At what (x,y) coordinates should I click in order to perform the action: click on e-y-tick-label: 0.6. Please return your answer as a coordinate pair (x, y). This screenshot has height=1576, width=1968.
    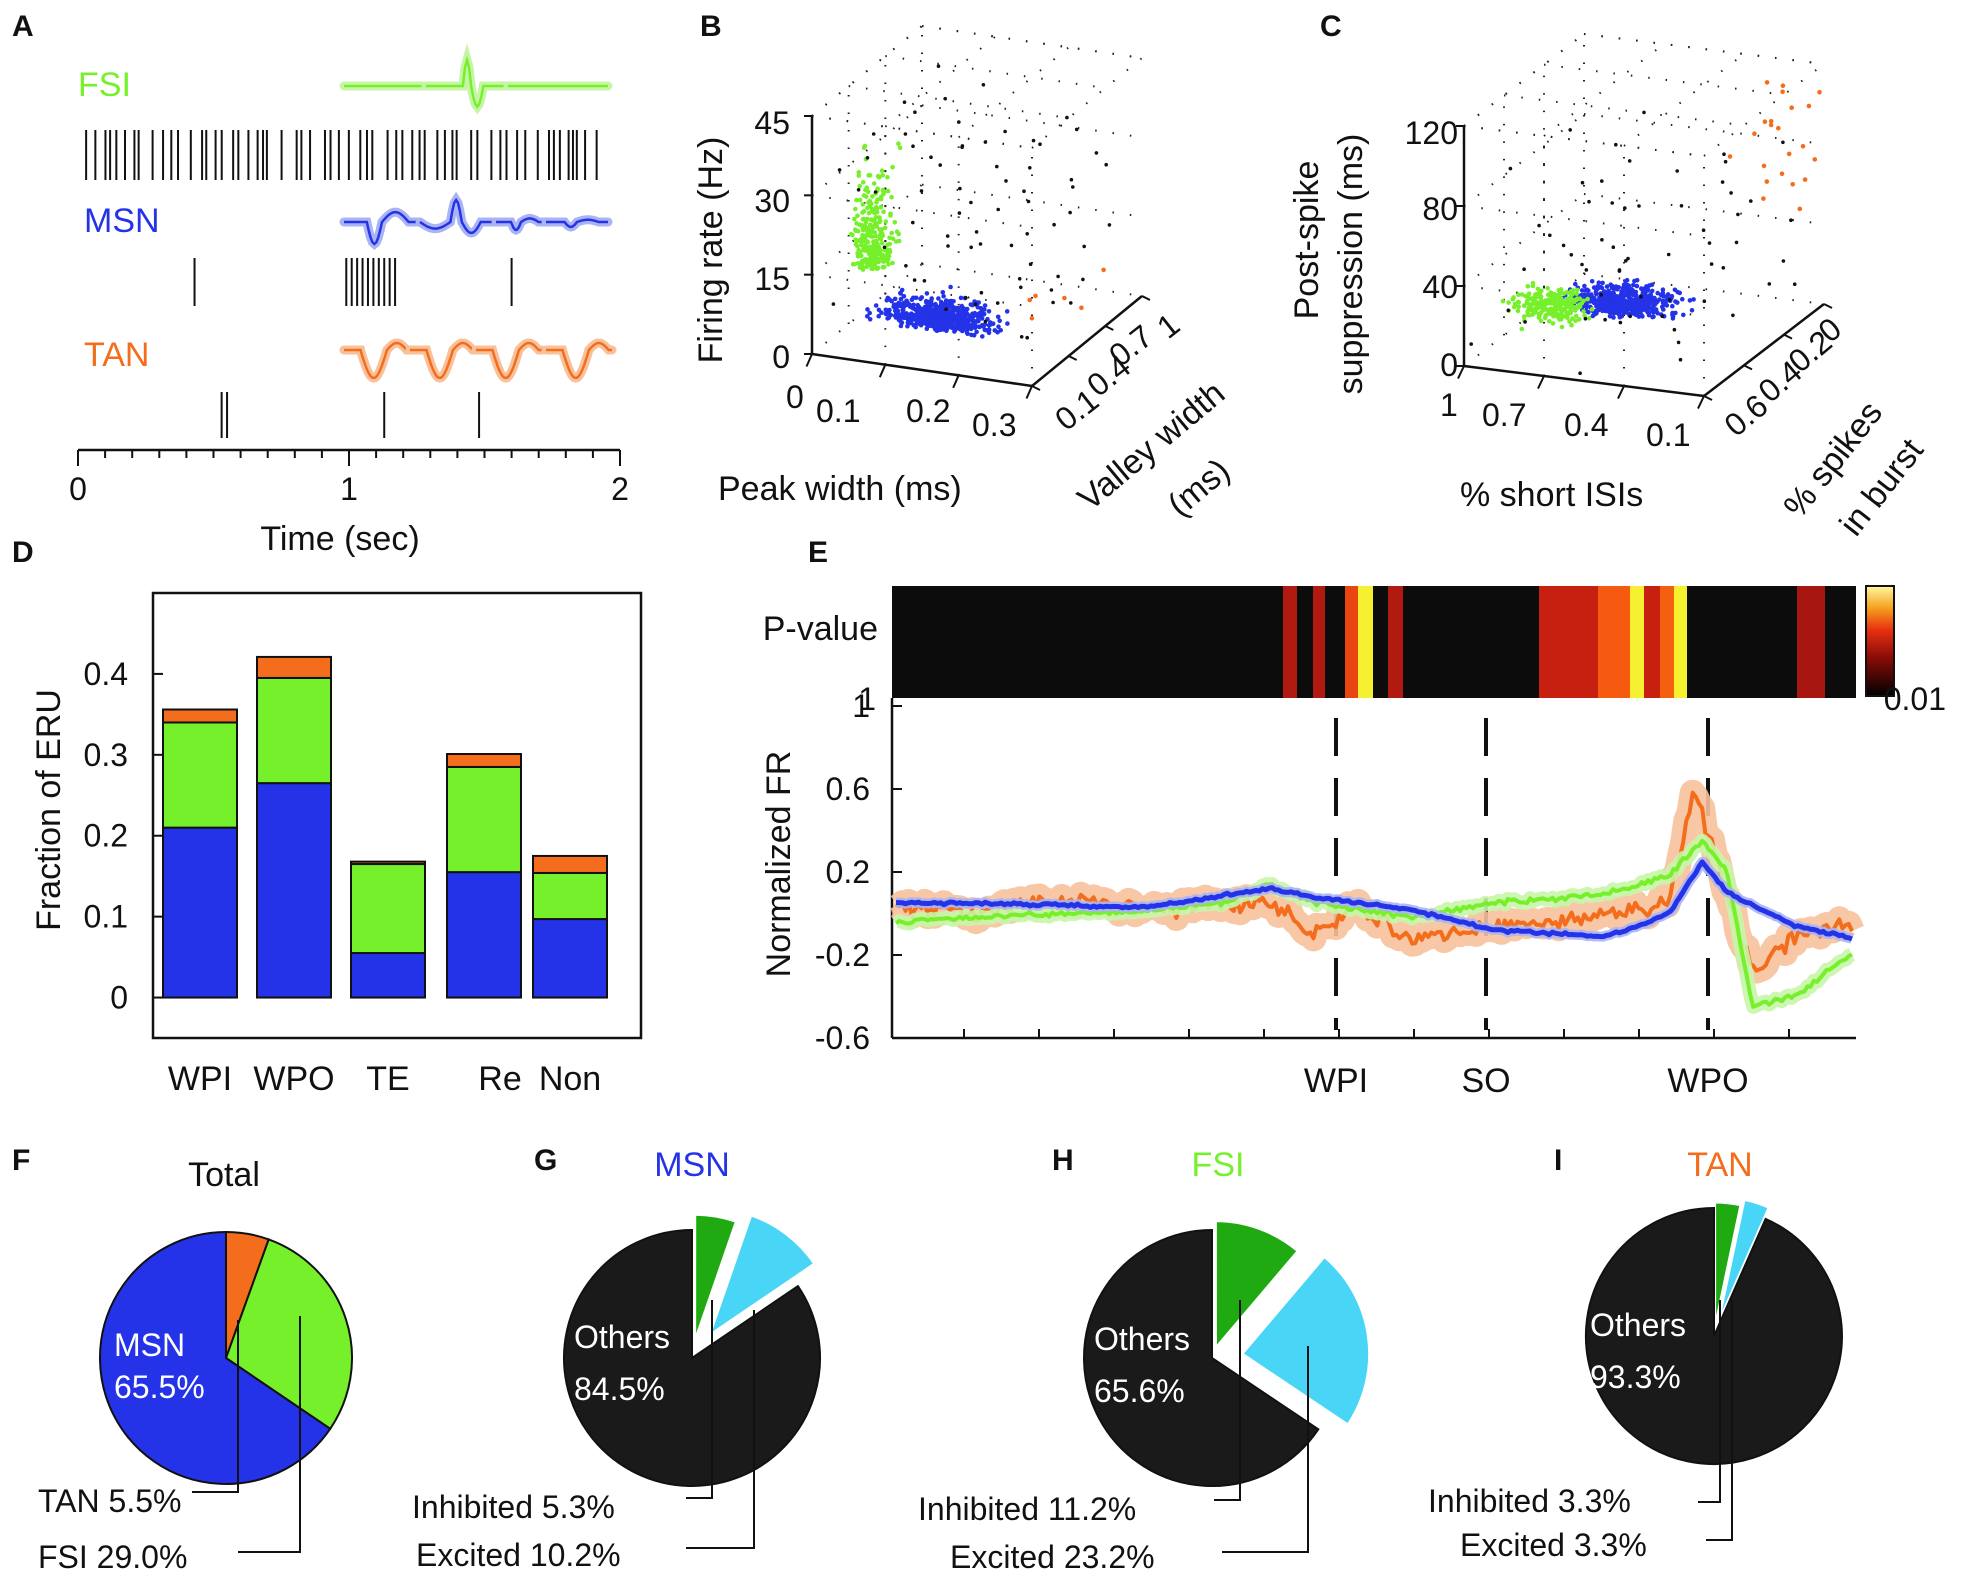
    Looking at the image, I should click on (848, 789).